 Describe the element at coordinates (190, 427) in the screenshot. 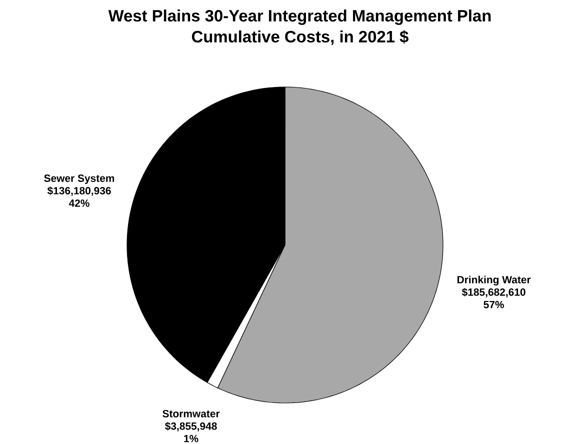

I see `data-label: $3,855,948` at that location.